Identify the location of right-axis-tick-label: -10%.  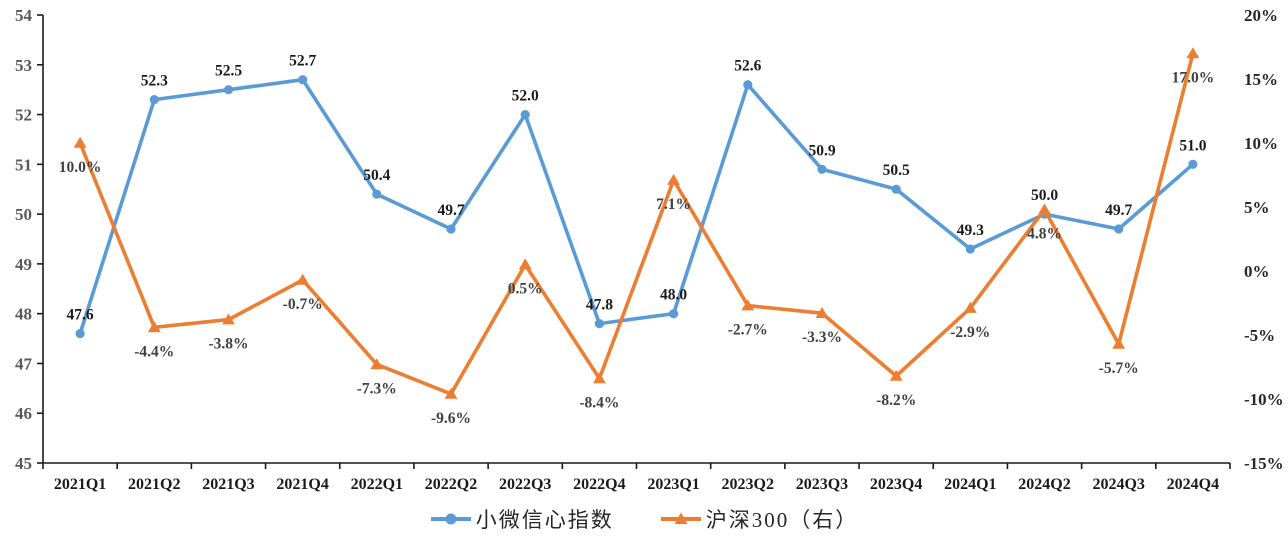
(1264, 399).